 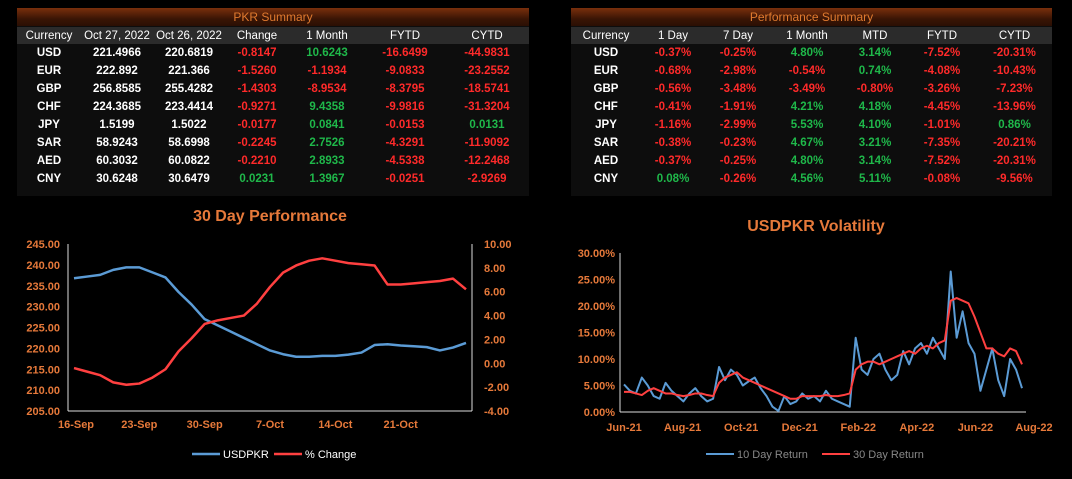 What do you see at coordinates (43, 412) in the screenshot?
I see `y-left-tick-label: 205.00` at bounding box center [43, 412].